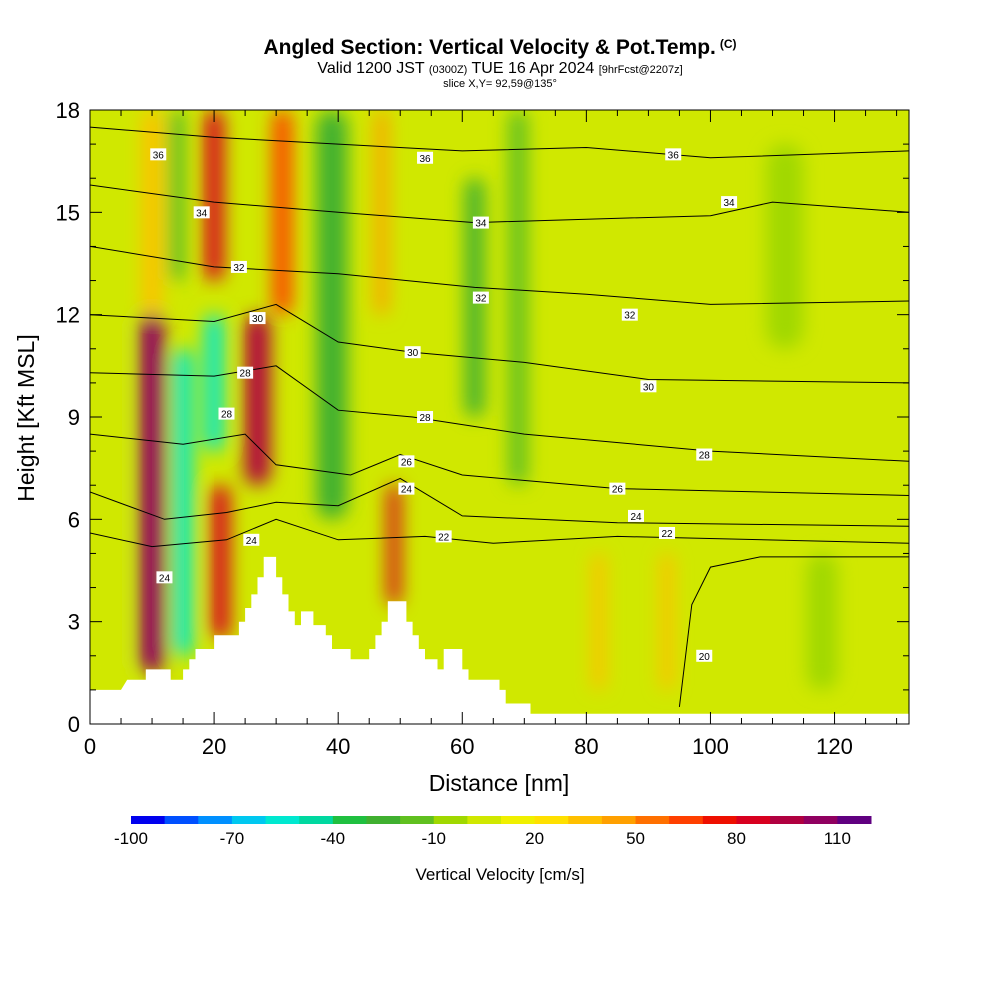 This screenshot has height=1000, width=1000. What do you see at coordinates (499, 874) in the screenshot?
I see `colorbar-label: Vertical Velocity [cm/s]` at bounding box center [499, 874].